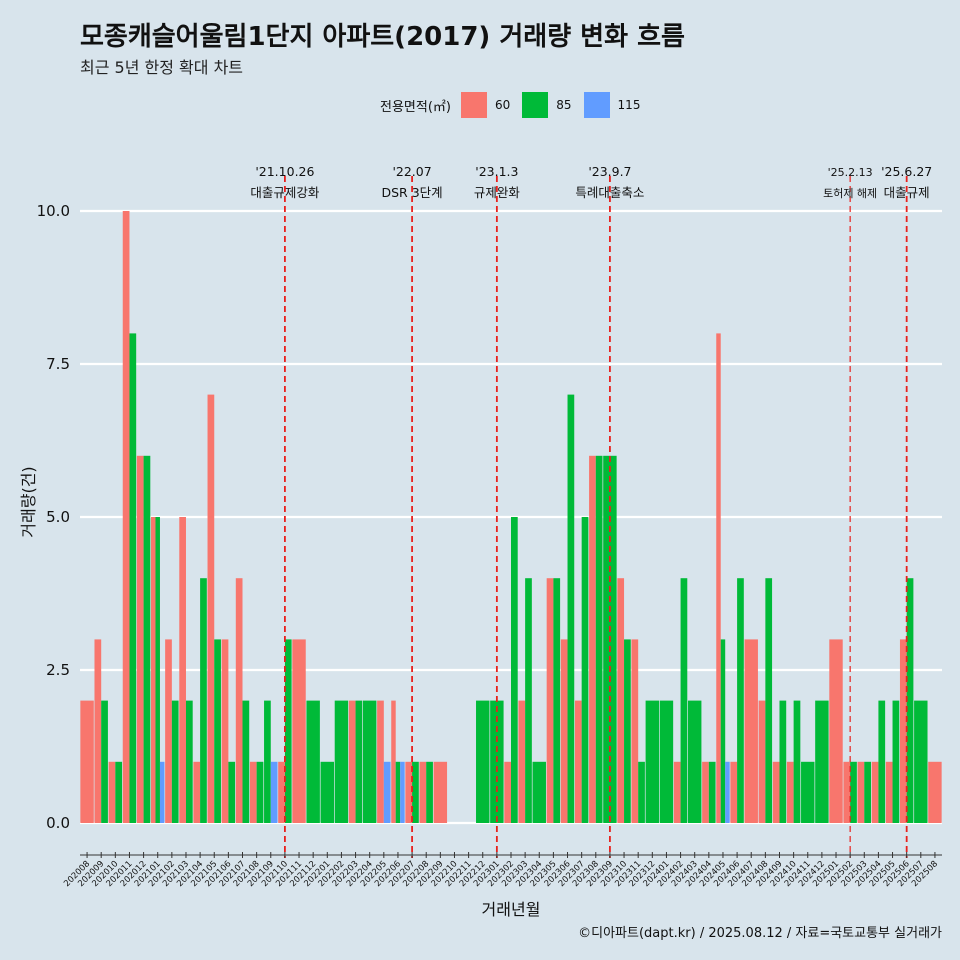 Image resolution: width=960 pixels, height=960 pixels. I want to click on event-label-202506: 대출규제, so click(907, 192).